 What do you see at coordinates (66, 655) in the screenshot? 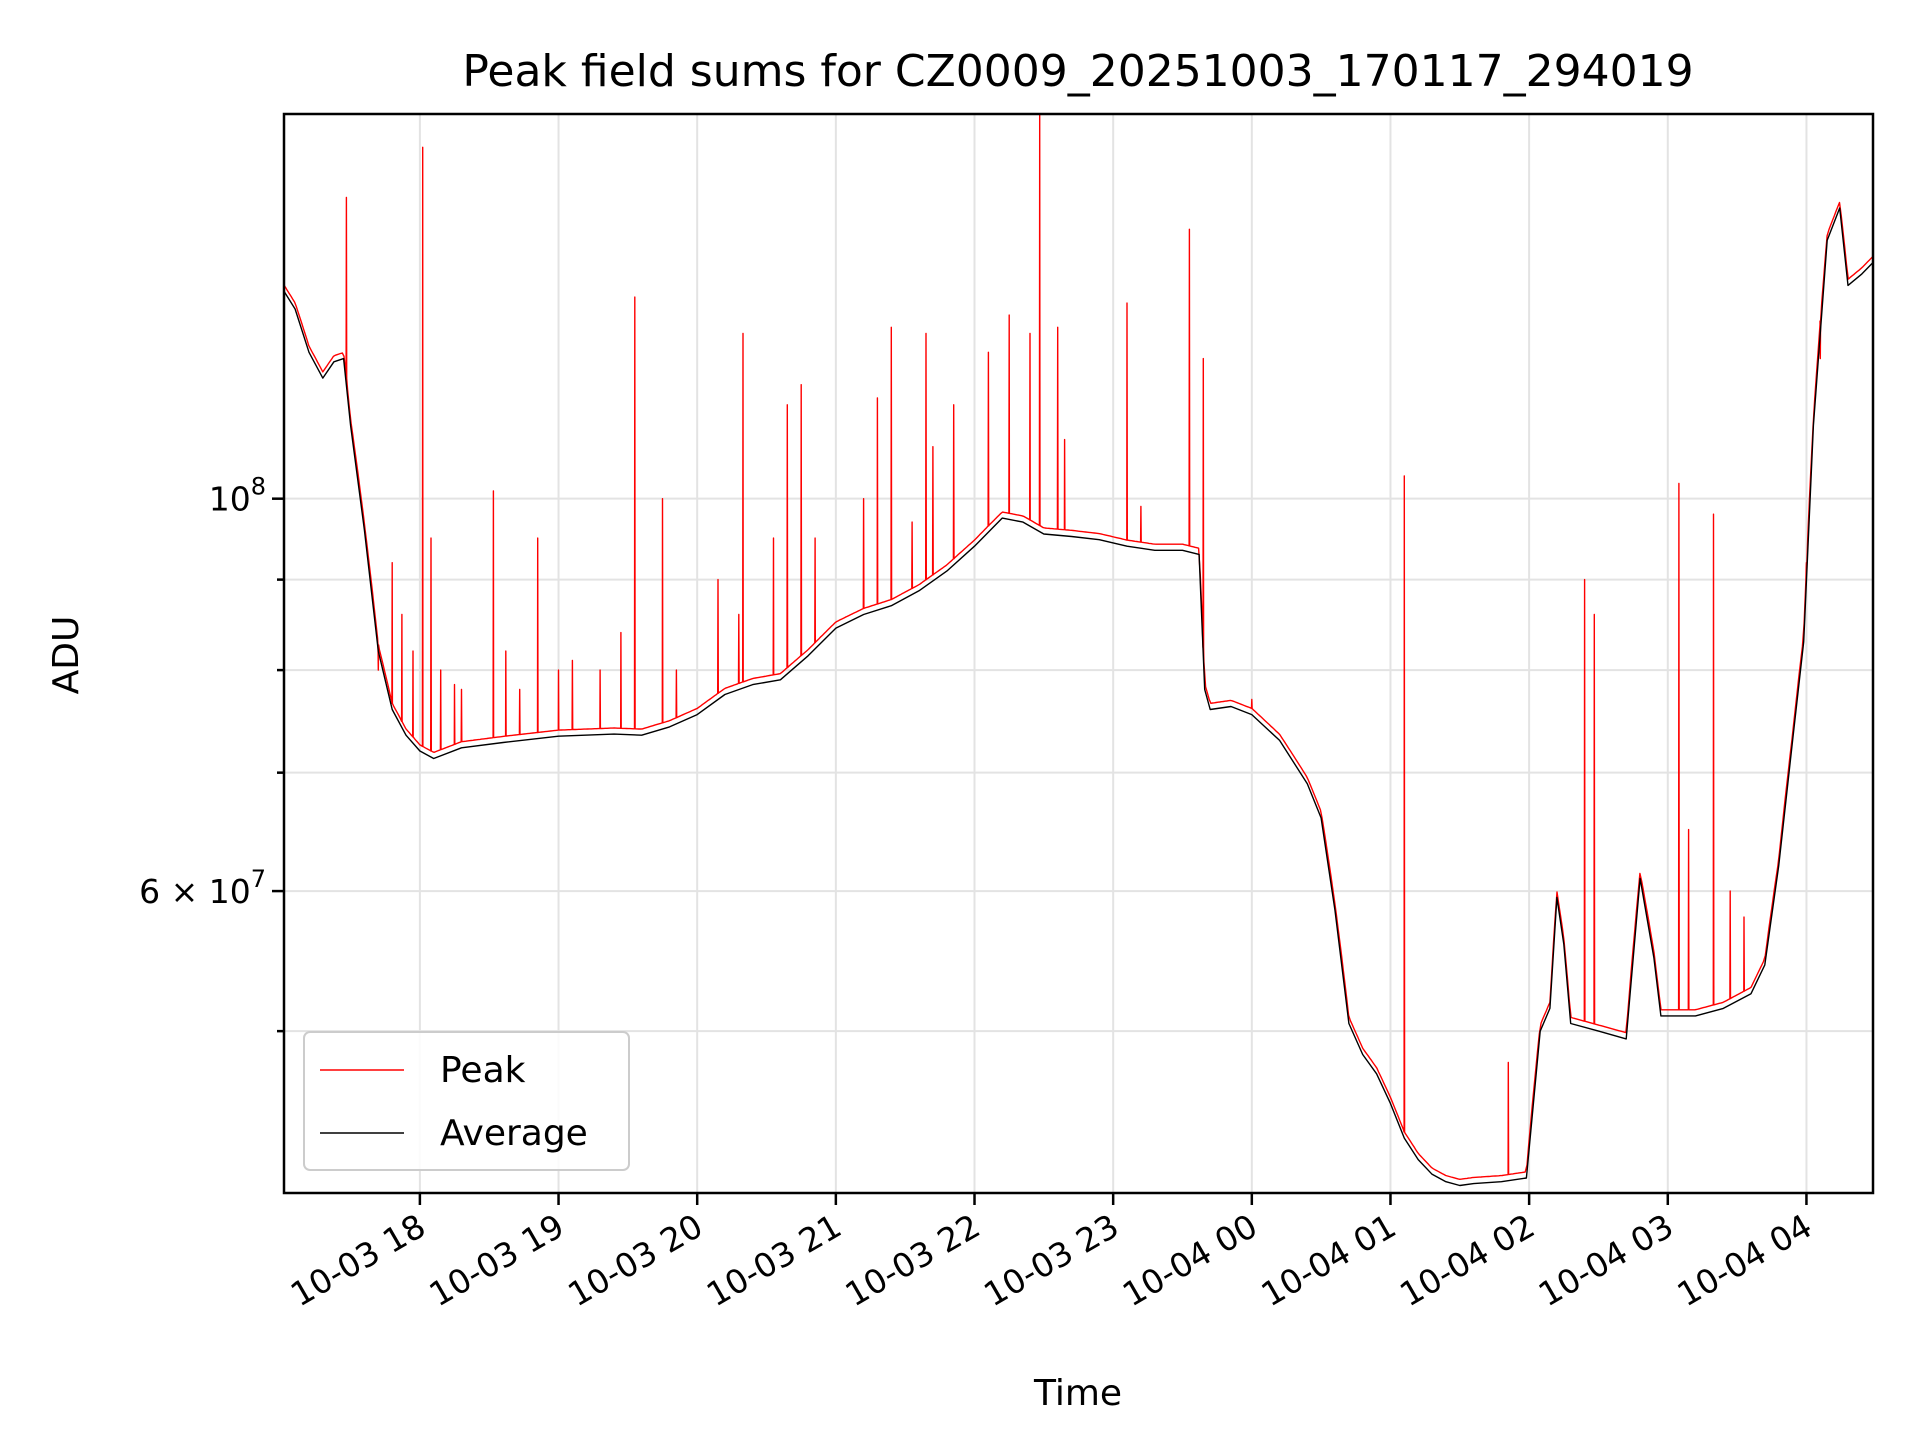
I see `y-axis-label: ADU` at bounding box center [66, 655].